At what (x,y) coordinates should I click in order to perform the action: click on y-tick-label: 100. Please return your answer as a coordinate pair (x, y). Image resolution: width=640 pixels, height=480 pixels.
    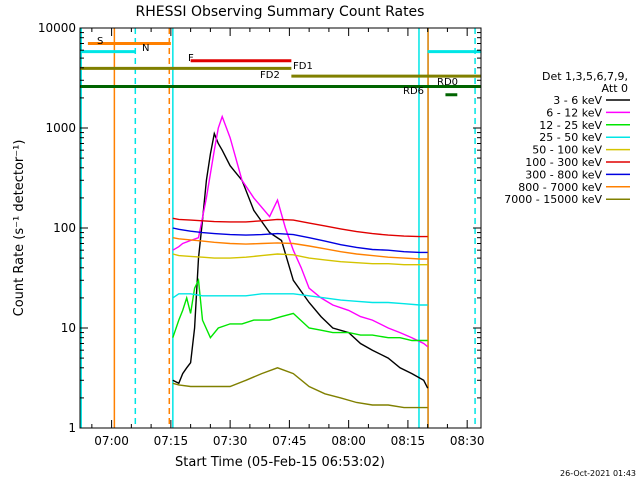
    Looking at the image, I should click on (64, 228).